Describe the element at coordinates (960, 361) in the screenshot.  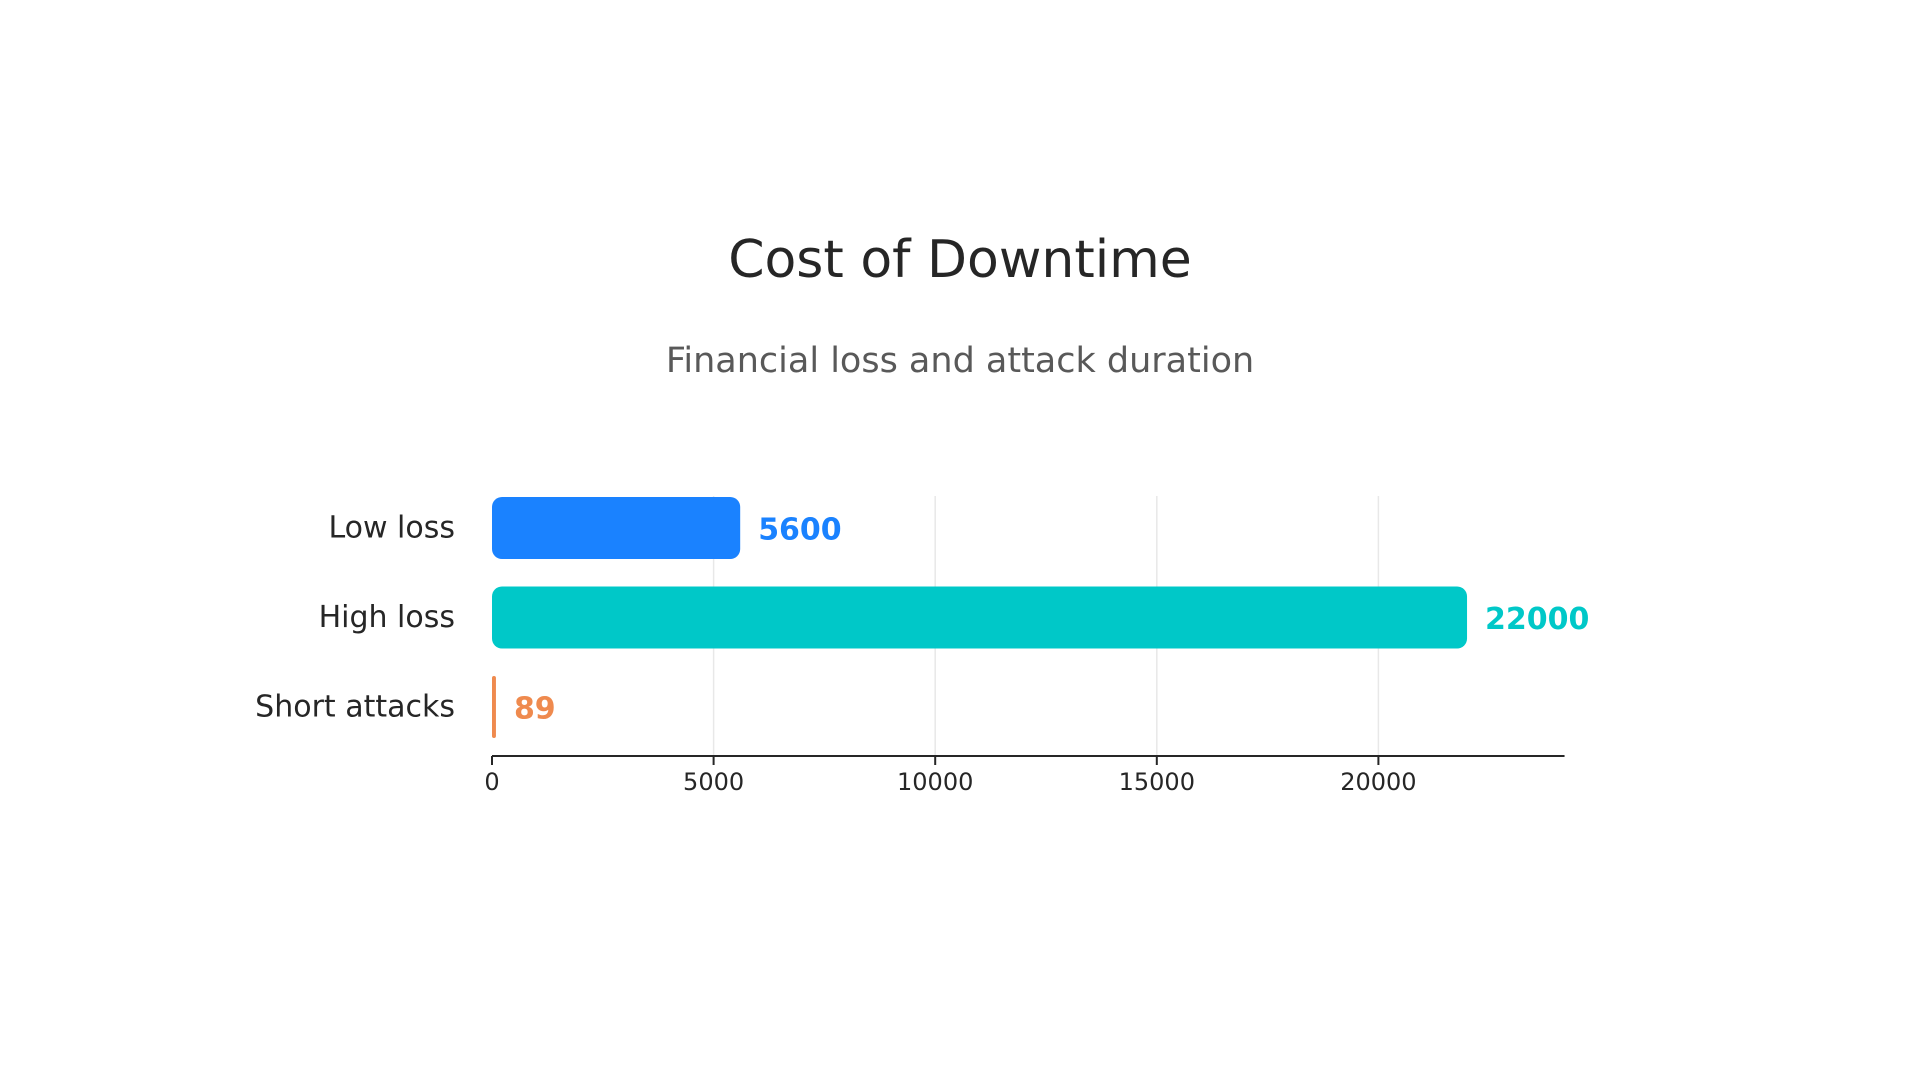
I see `chart-subtitle: Financial loss and attack duration` at that location.